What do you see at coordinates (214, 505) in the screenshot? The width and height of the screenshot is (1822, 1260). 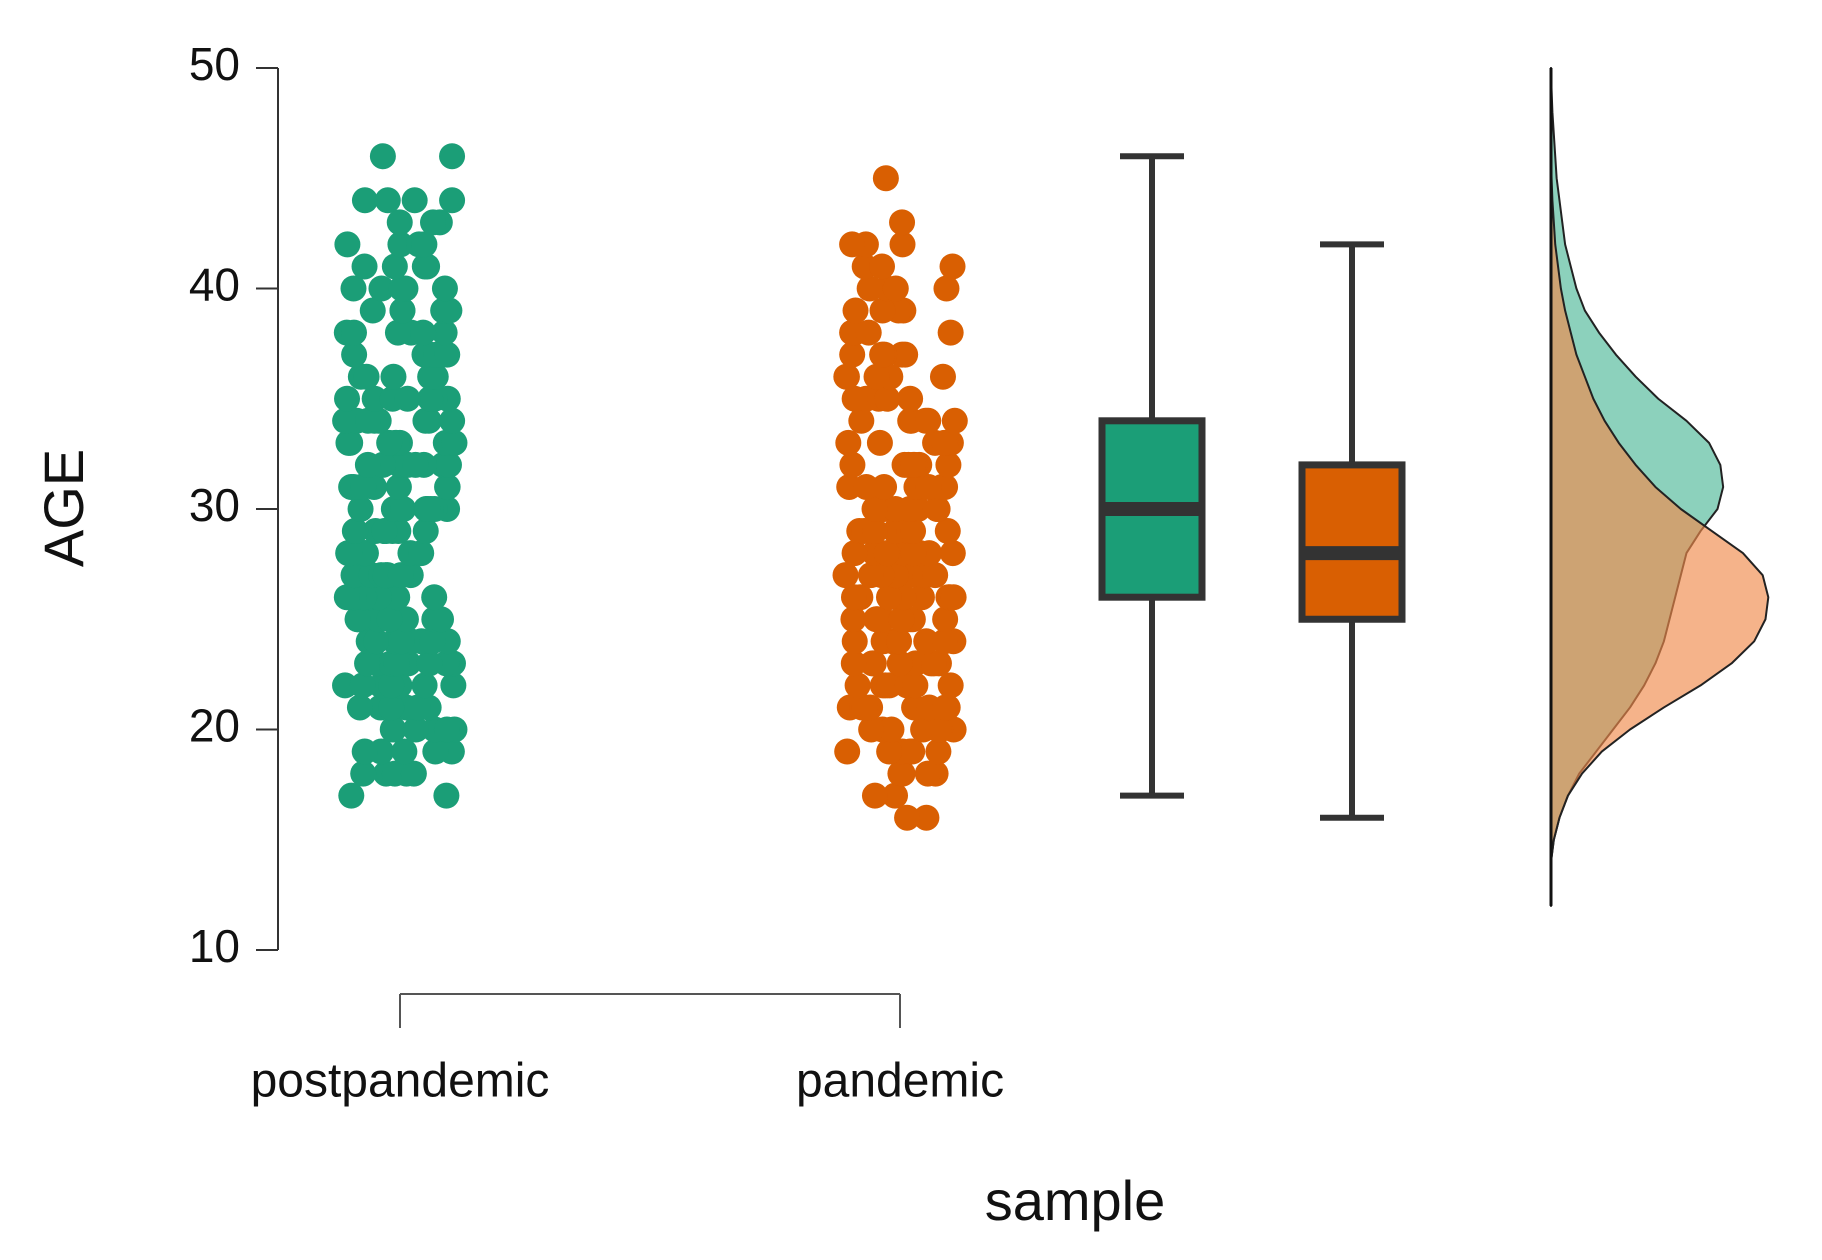 I see `y-tick-label: 30` at bounding box center [214, 505].